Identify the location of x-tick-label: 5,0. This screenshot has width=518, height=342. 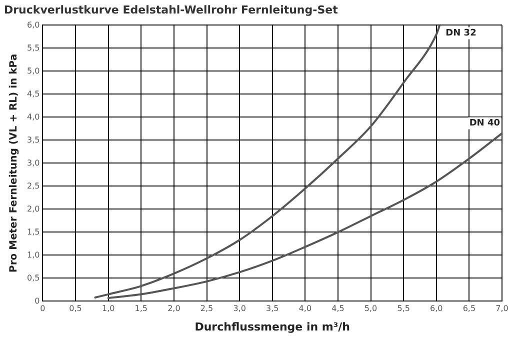
(371, 309).